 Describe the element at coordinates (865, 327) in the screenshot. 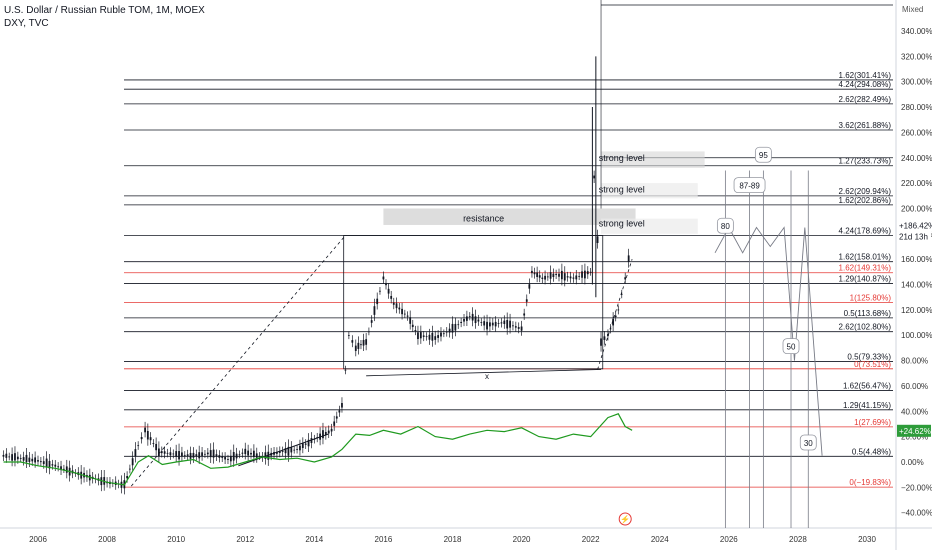

I see `fib-level-label: 2.62(102.80%)` at that location.